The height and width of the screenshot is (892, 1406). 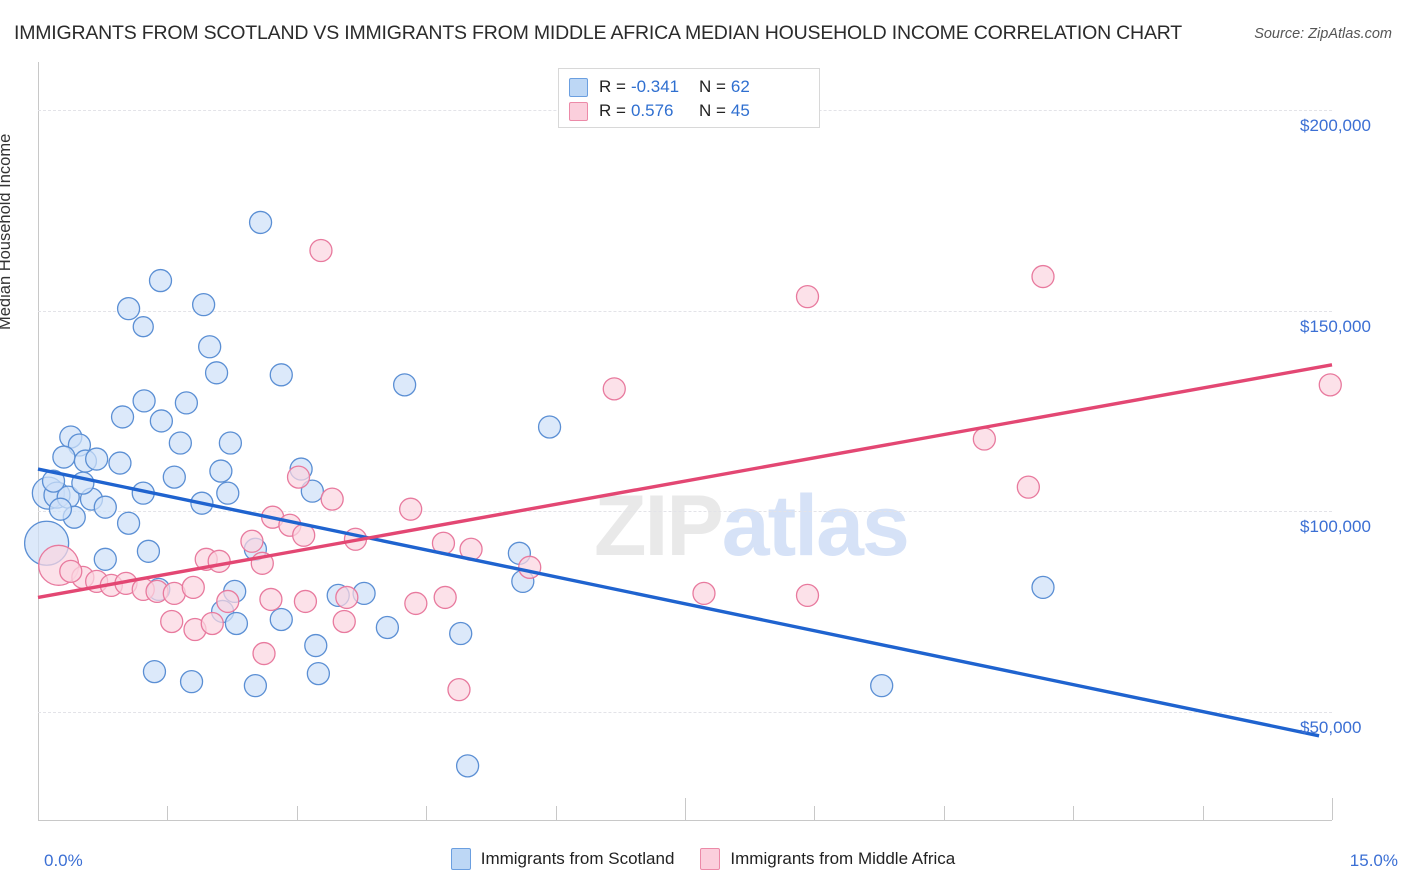 I want to click on y-tick-label: $100,000, so click(x=1335, y=527).